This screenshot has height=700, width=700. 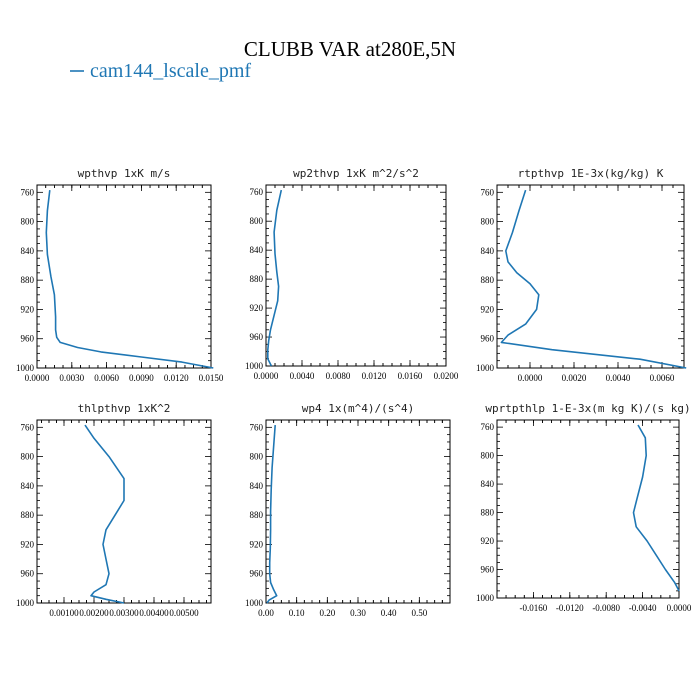 What do you see at coordinates (591, 173) in the screenshot?
I see `panel-title: rtpthvp 1E-3x(kg/kg) K` at bounding box center [591, 173].